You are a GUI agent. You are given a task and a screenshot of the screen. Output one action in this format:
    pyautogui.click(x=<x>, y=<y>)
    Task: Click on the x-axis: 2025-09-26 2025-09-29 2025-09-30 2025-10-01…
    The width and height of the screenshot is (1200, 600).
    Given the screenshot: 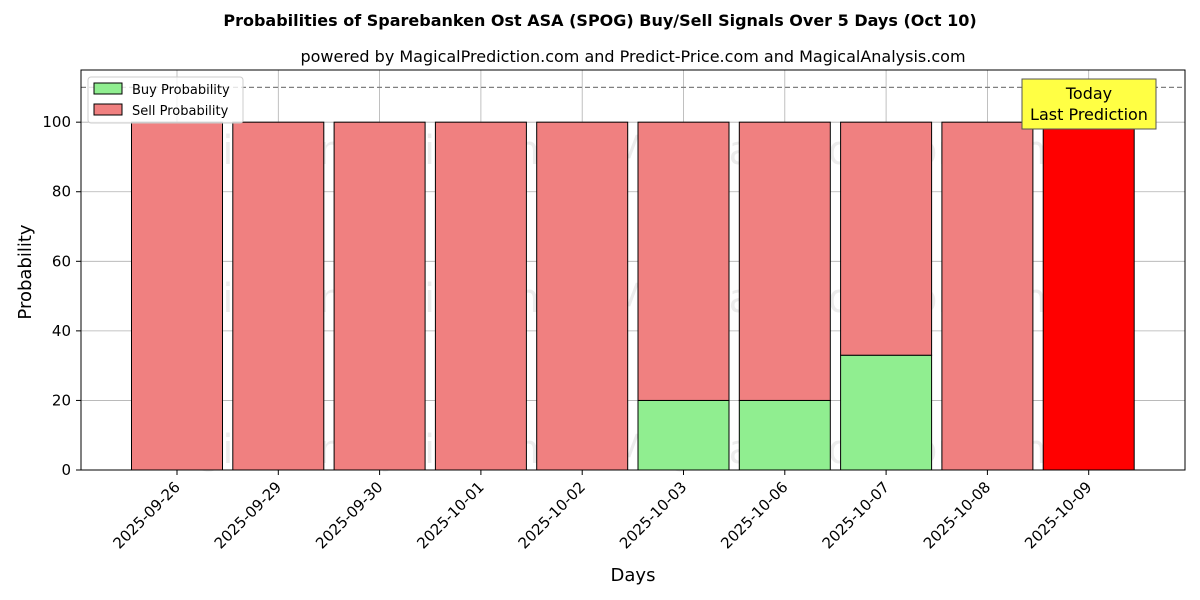 What is the action you would take?
    pyautogui.click(x=602, y=511)
    